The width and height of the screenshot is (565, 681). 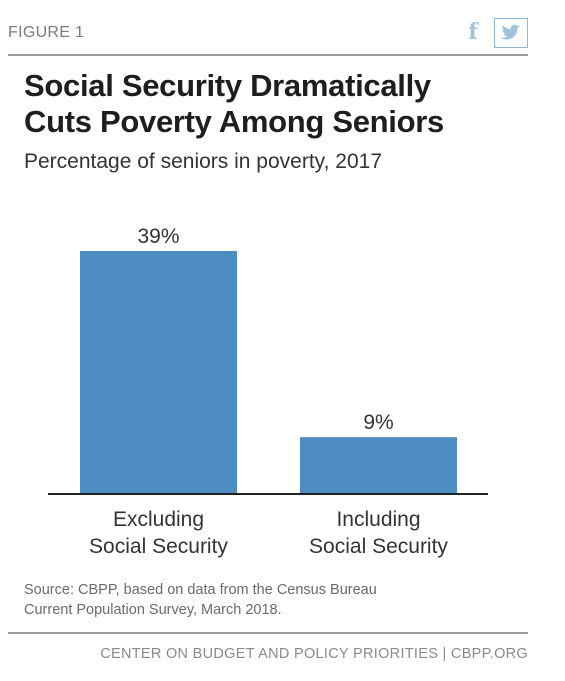 What do you see at coordinates (227, 85) in the screenshot?
I see `chart-title-line: Social Security Dramatically` at bounding box center [227, 85].